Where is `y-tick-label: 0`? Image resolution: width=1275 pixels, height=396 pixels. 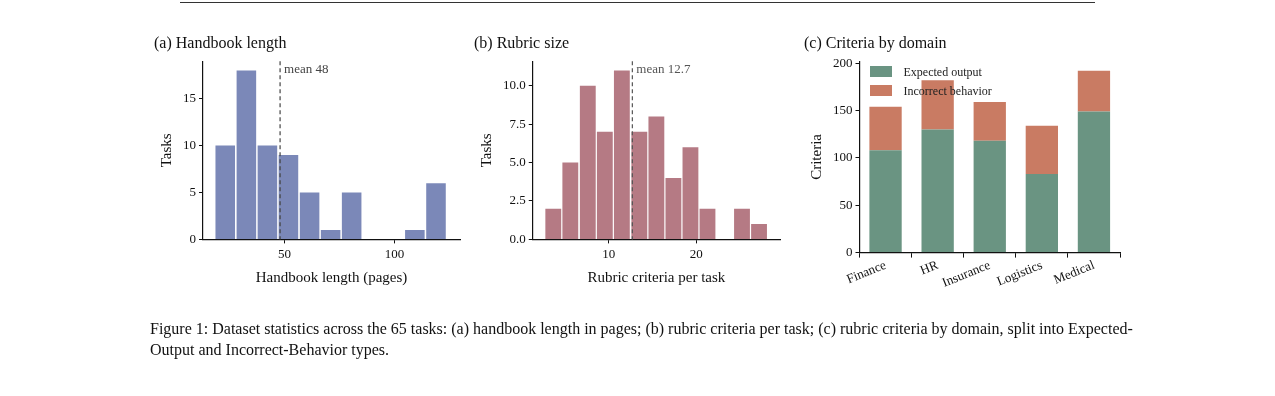
y-tick-label: 0 is located at coordinates (192, 238).